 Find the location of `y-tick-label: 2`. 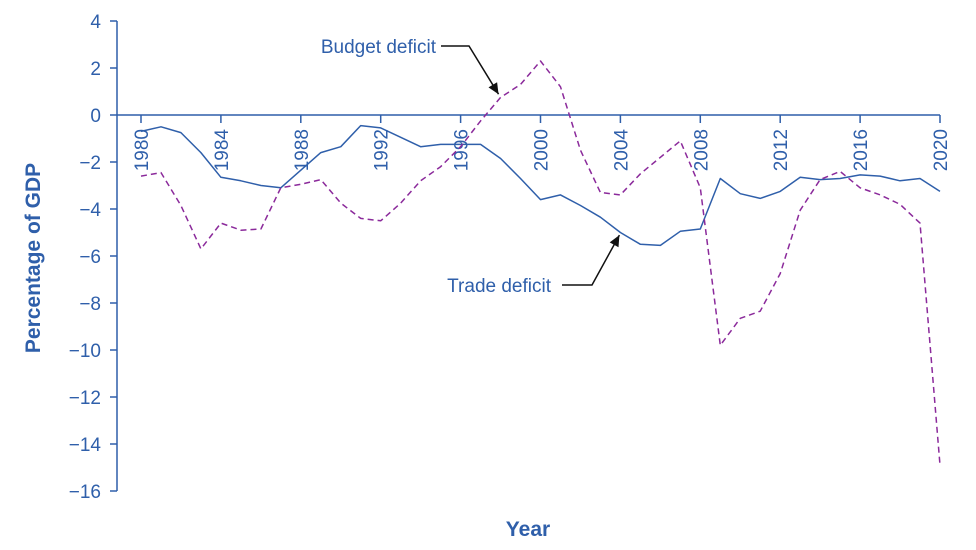

y-tick-label: 2 is located at coordinates (95, 69).